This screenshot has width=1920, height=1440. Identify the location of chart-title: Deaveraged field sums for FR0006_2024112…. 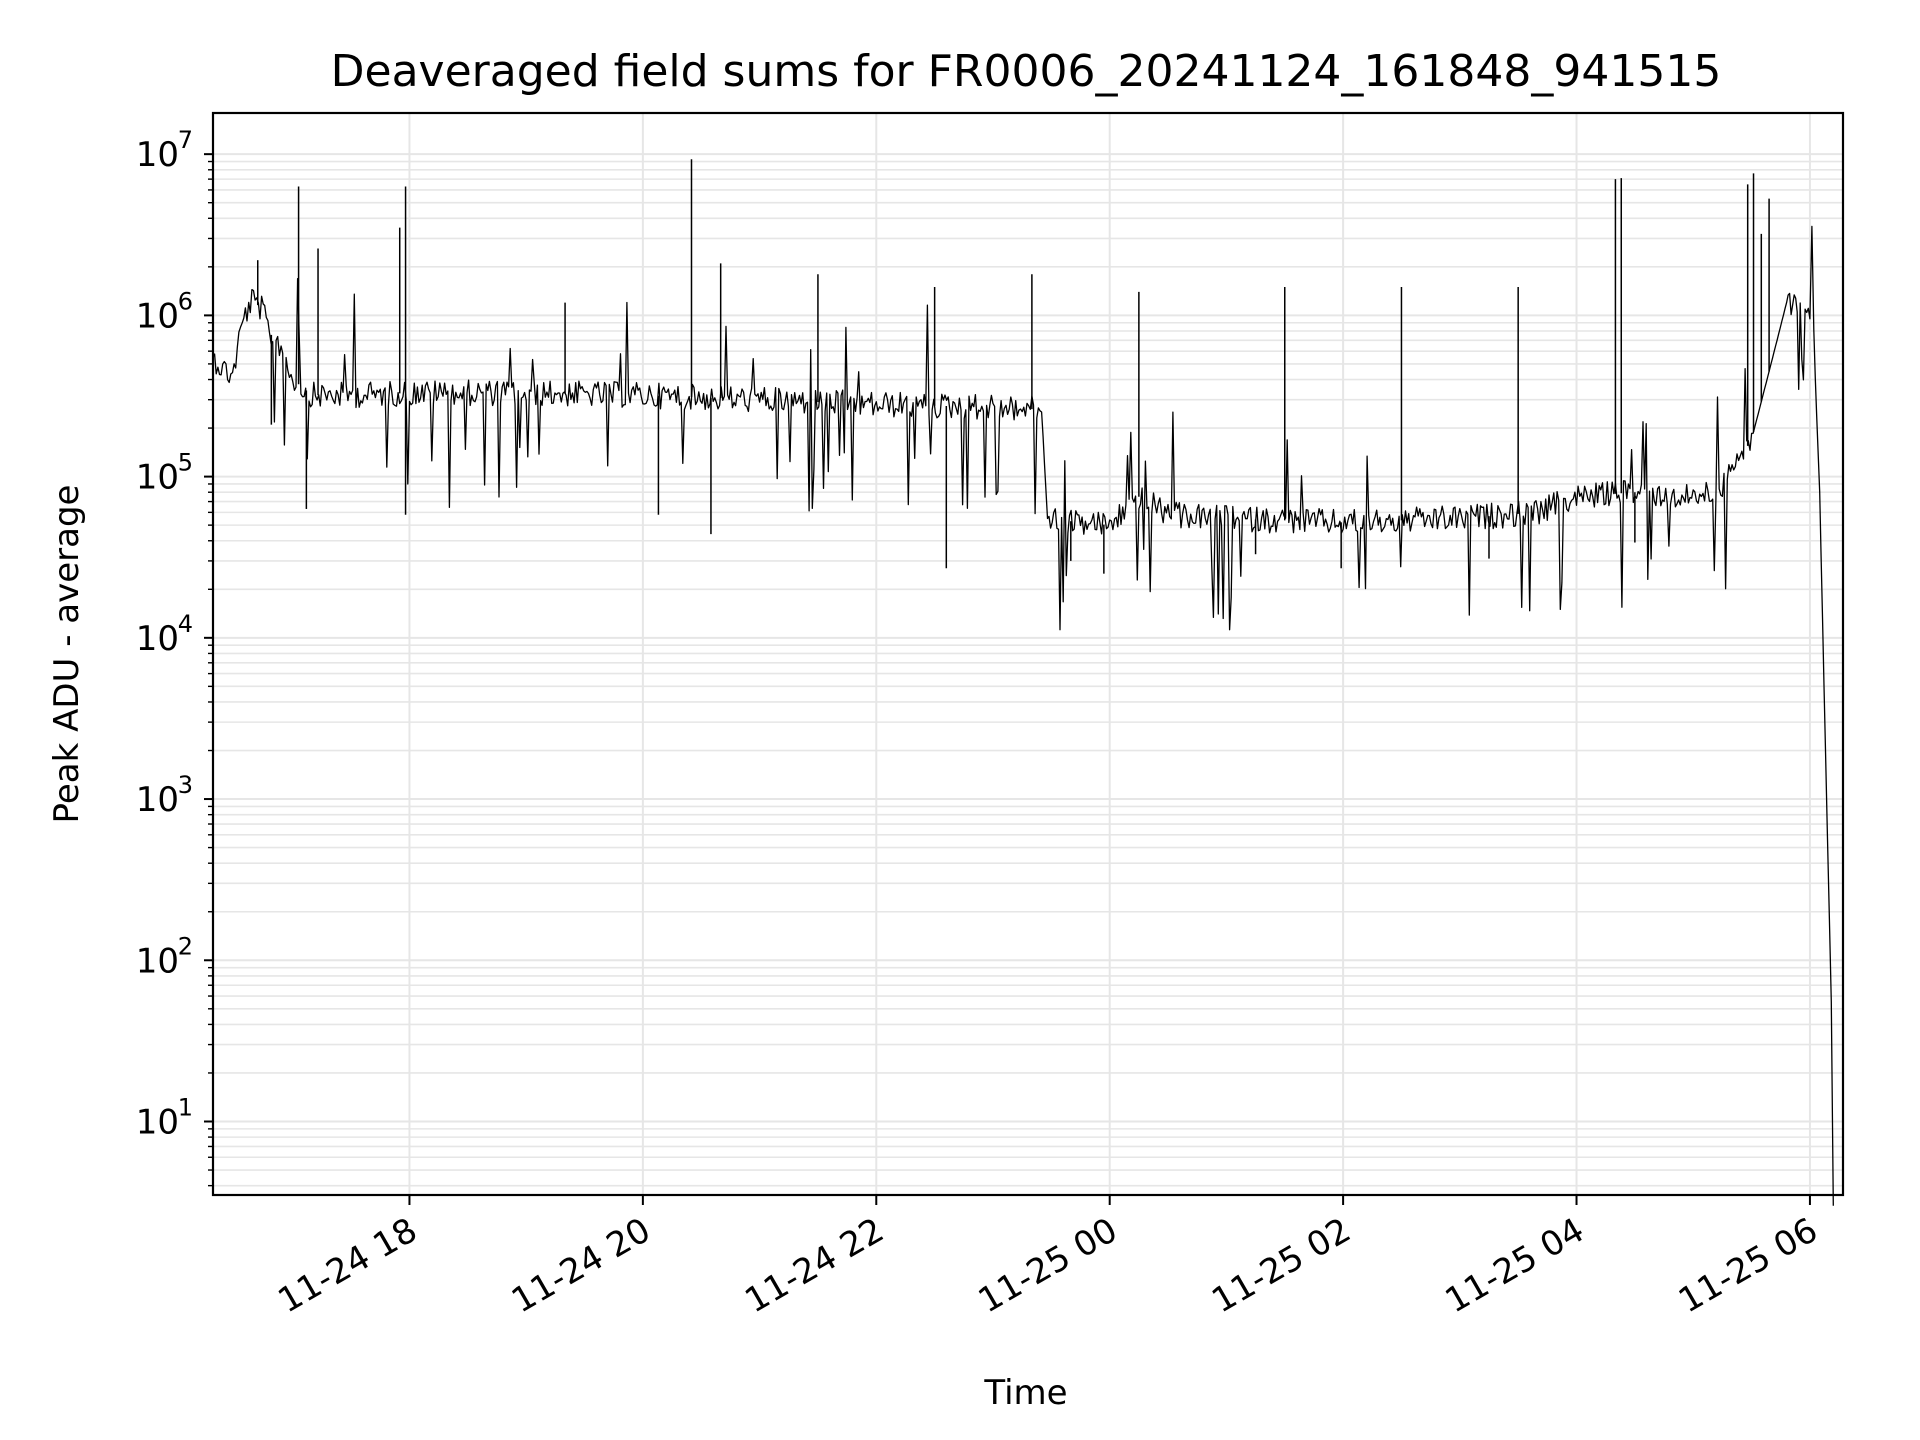
(1026, 71).